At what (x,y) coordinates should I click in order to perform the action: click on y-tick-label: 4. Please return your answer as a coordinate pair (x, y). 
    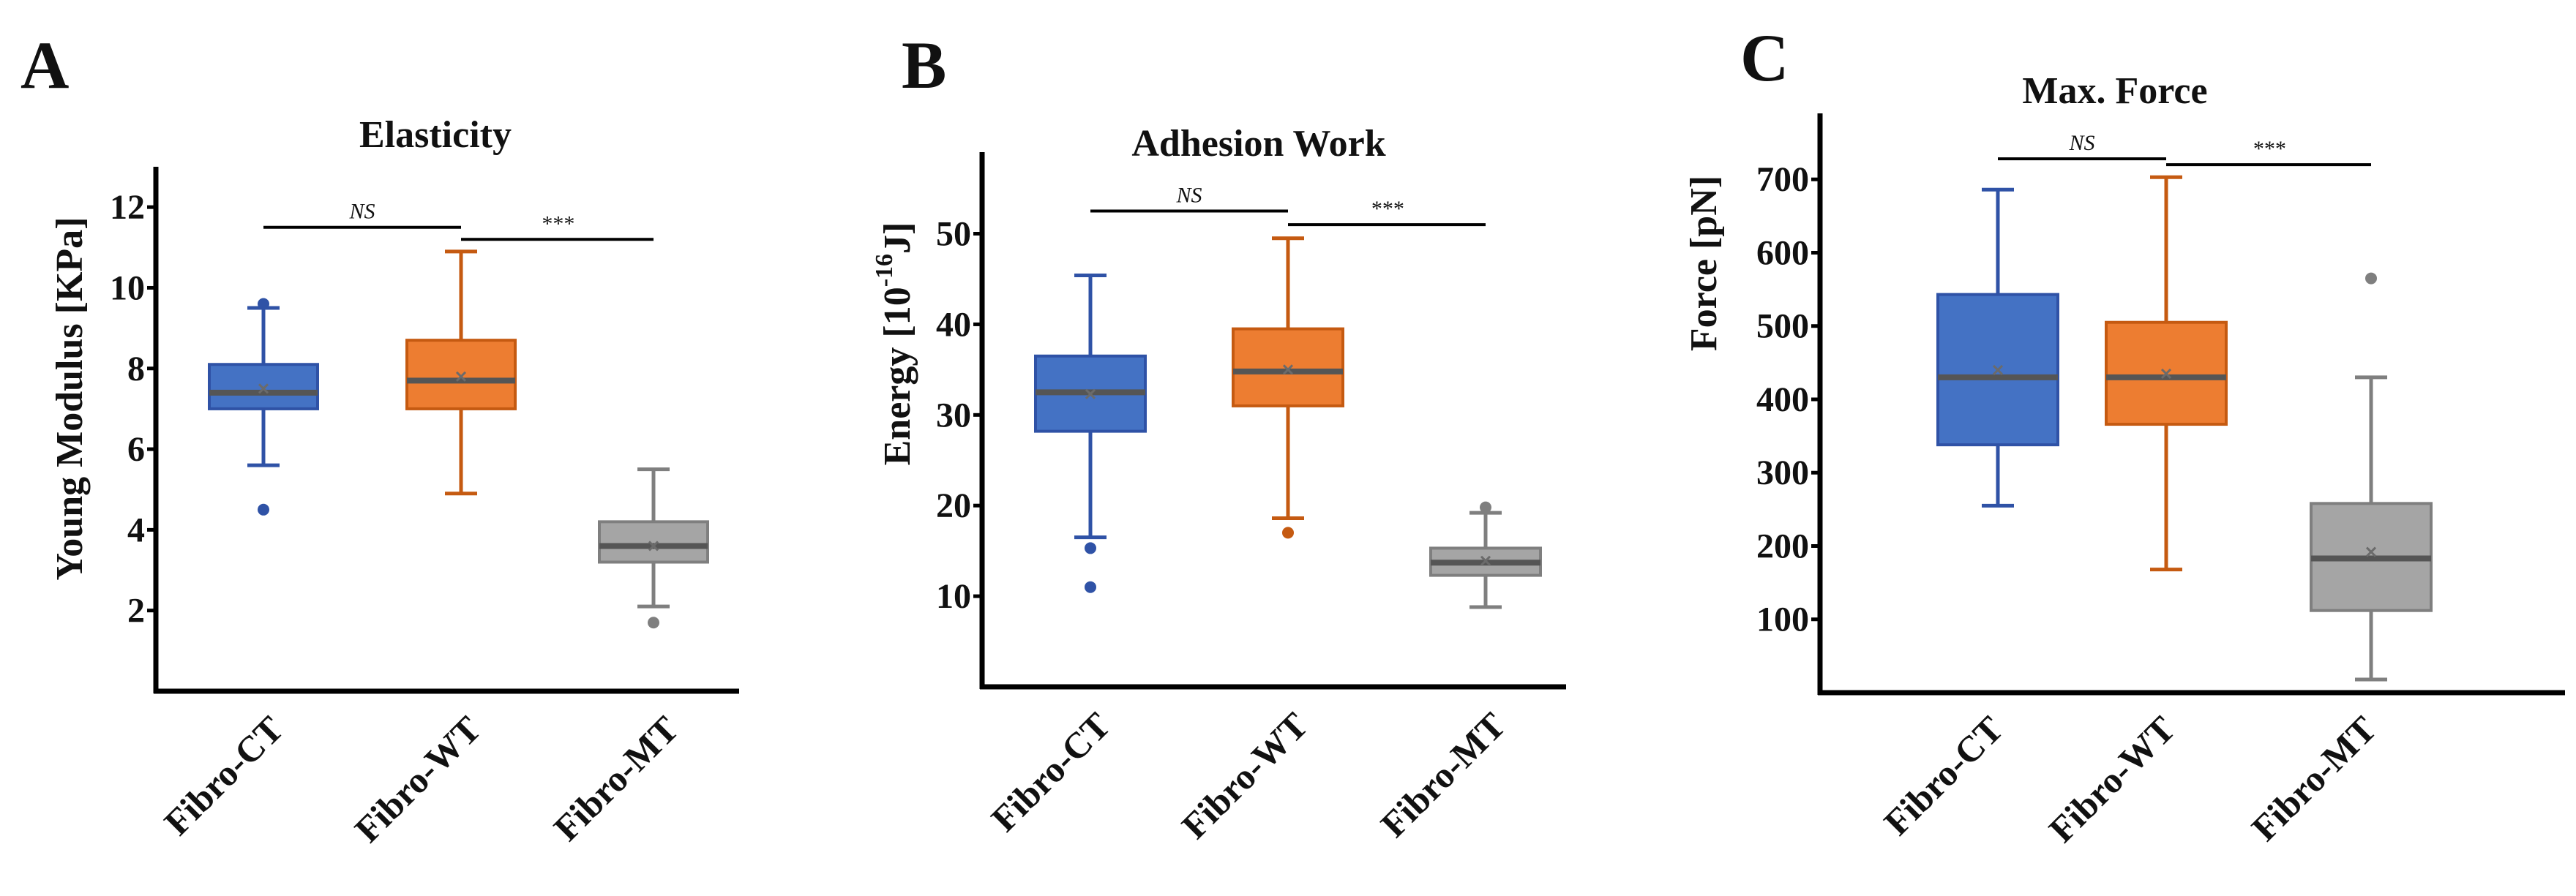
    Looking at the image, I should click on (136, 530).